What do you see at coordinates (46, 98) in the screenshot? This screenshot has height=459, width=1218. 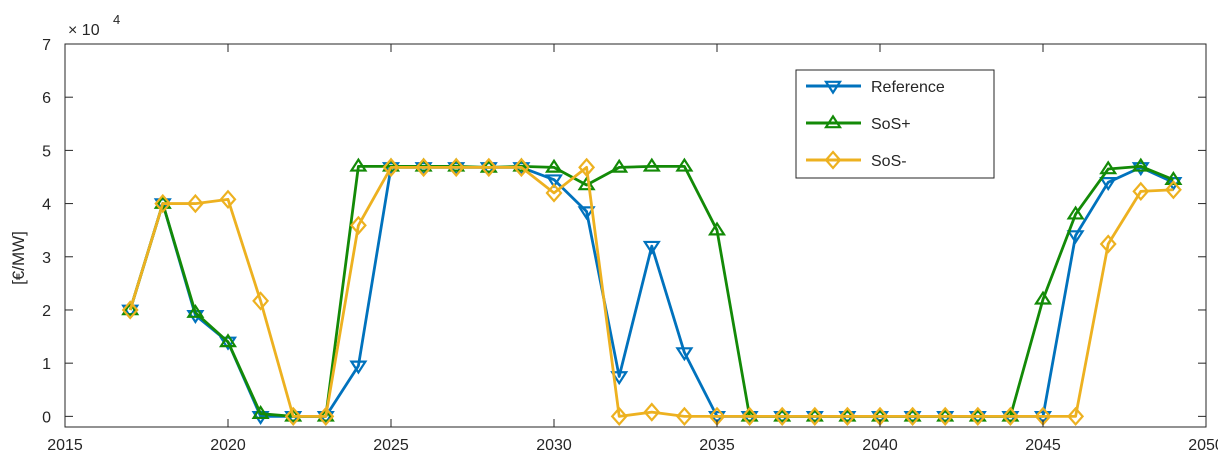 I see `y-tick-label-6: 6` at bounding box center [46, 98].